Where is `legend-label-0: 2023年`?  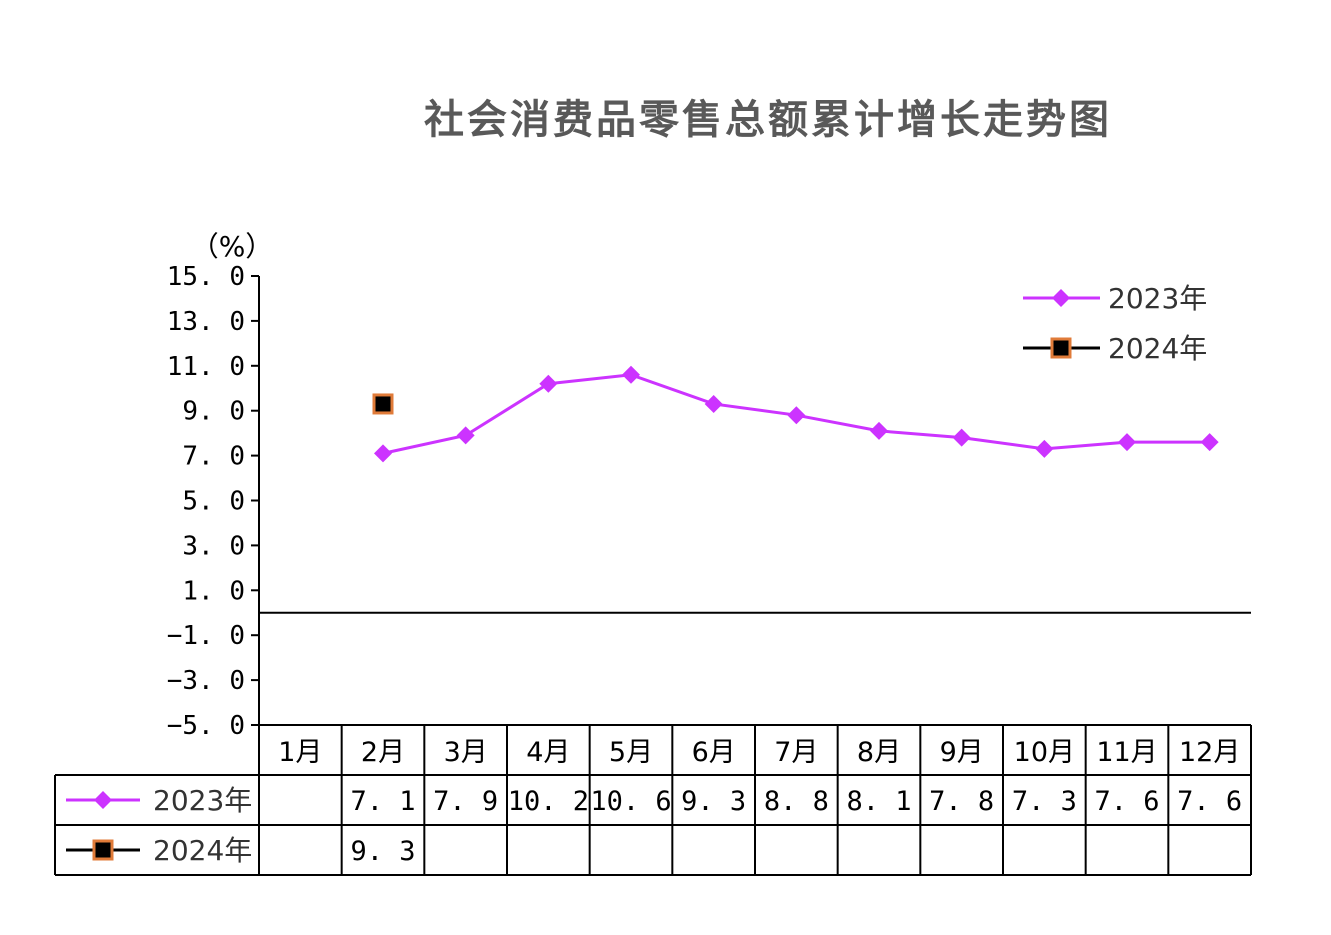
legend-label-0: 2023年 is located at coordinates (1157, 298).